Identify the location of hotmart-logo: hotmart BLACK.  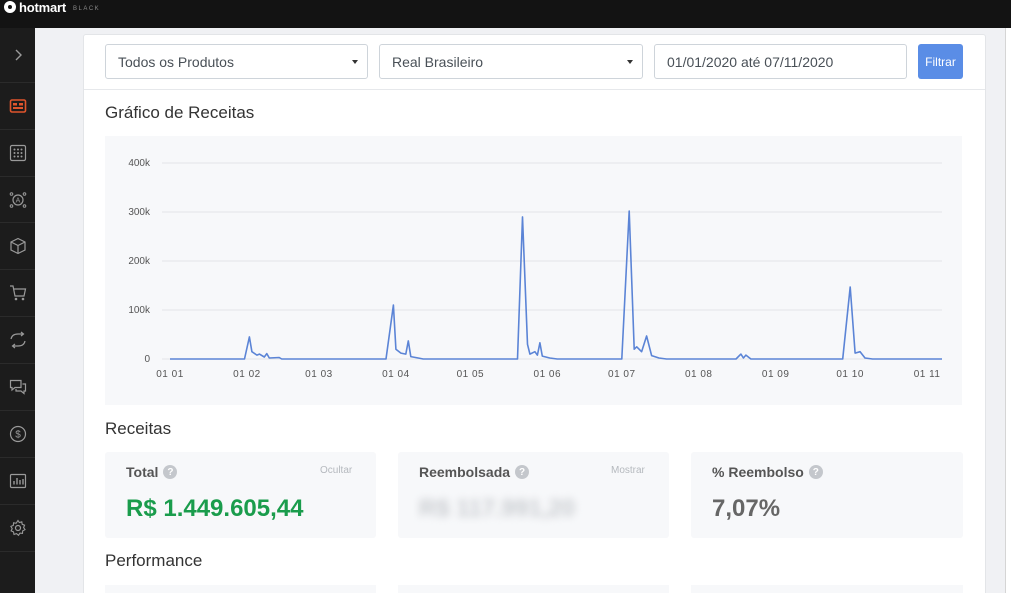
(52, 7).